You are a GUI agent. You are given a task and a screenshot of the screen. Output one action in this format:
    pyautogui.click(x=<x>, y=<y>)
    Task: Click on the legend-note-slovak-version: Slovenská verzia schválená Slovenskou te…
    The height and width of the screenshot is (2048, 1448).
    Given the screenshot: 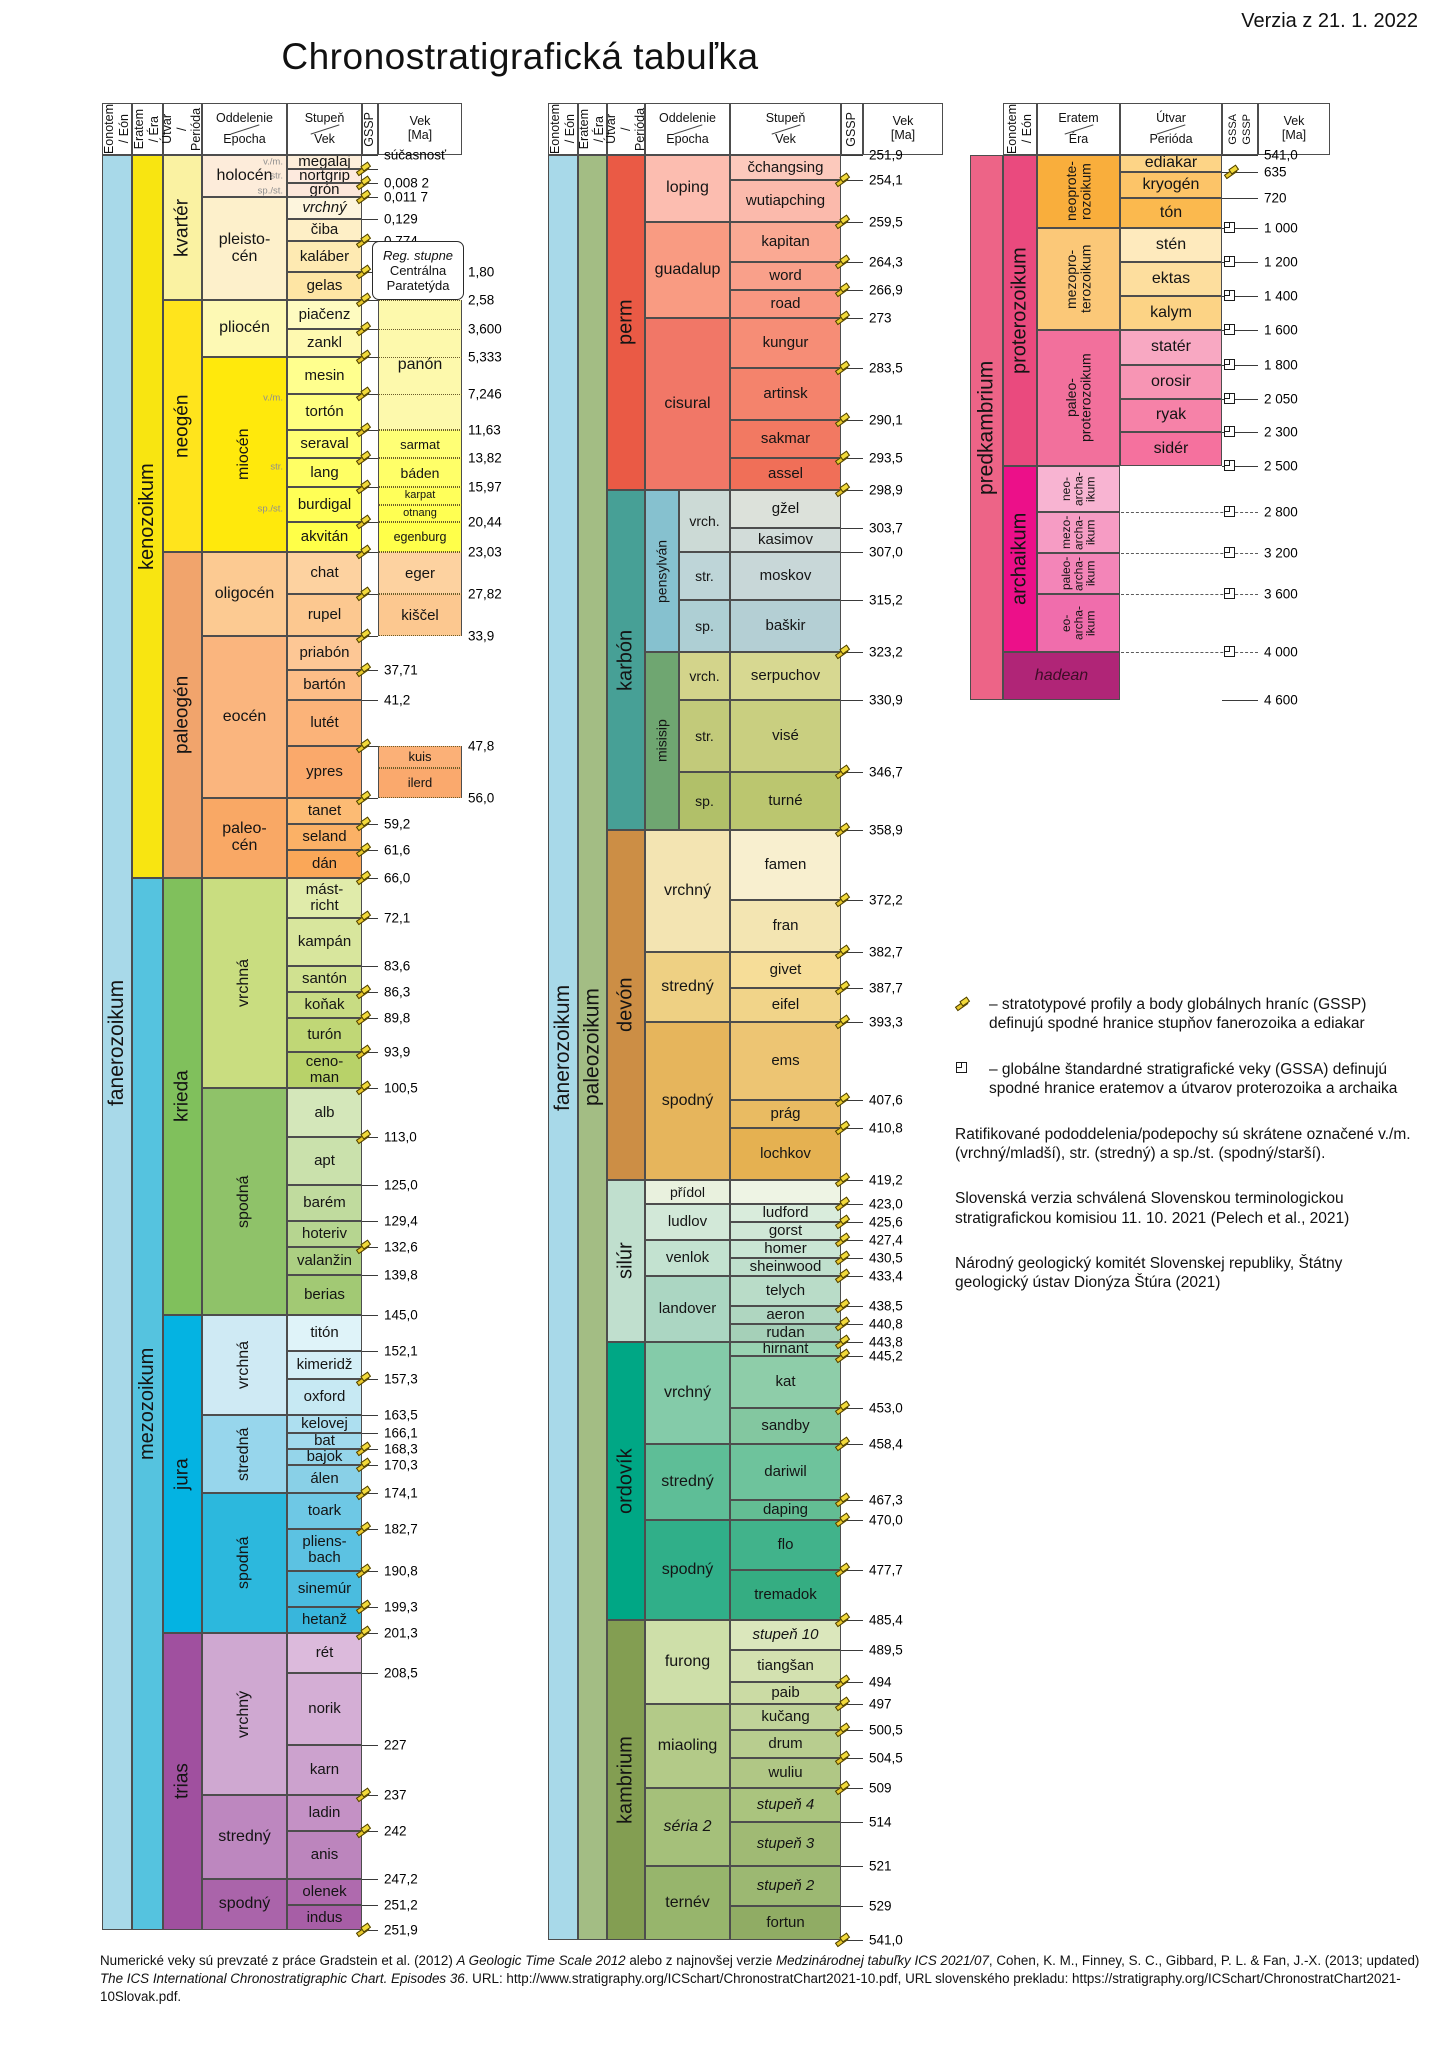 What is the action you would take?
    pyautogui.click(x=1152, y=1208)
    